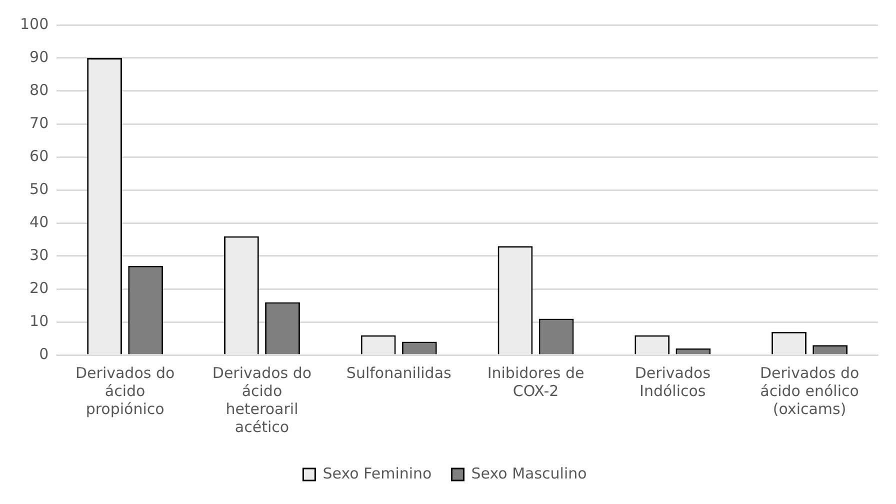 The height and width of the screenshot is (504, 896). Describe the element at coordinates (535, 382) in the screenshot. I see `x-tick-label: Inibidores de COX-2` at that location.